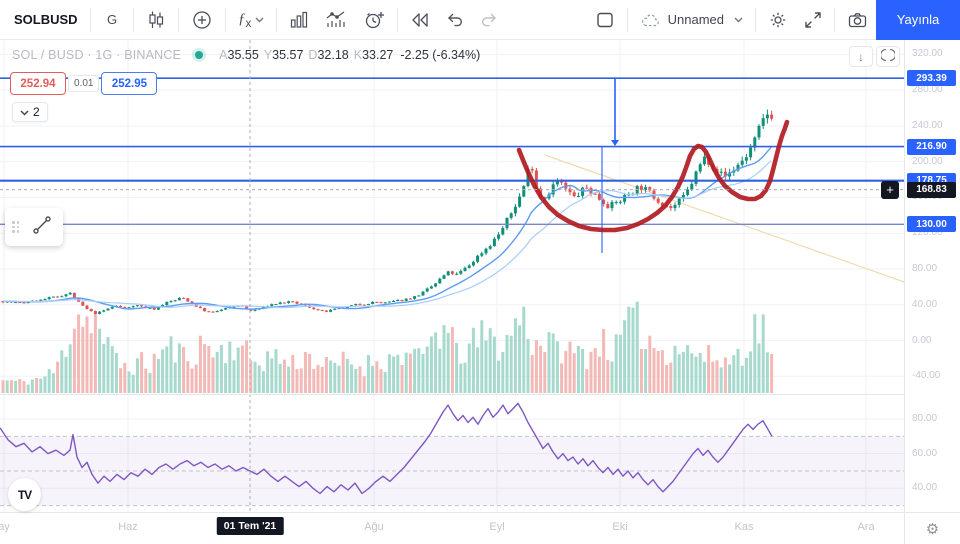 Image resolution: width=960 pixels, height=544 pixels. I want to click on fullscreen-button, so click(813, 20).